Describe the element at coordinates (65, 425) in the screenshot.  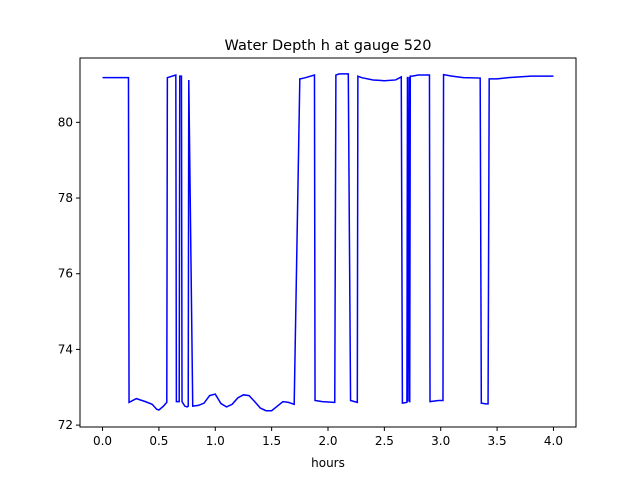
I see `y-tick-label: 72` at that location.